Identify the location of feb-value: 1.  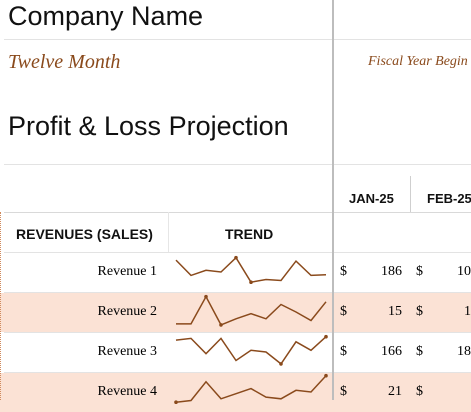
(467, 311).